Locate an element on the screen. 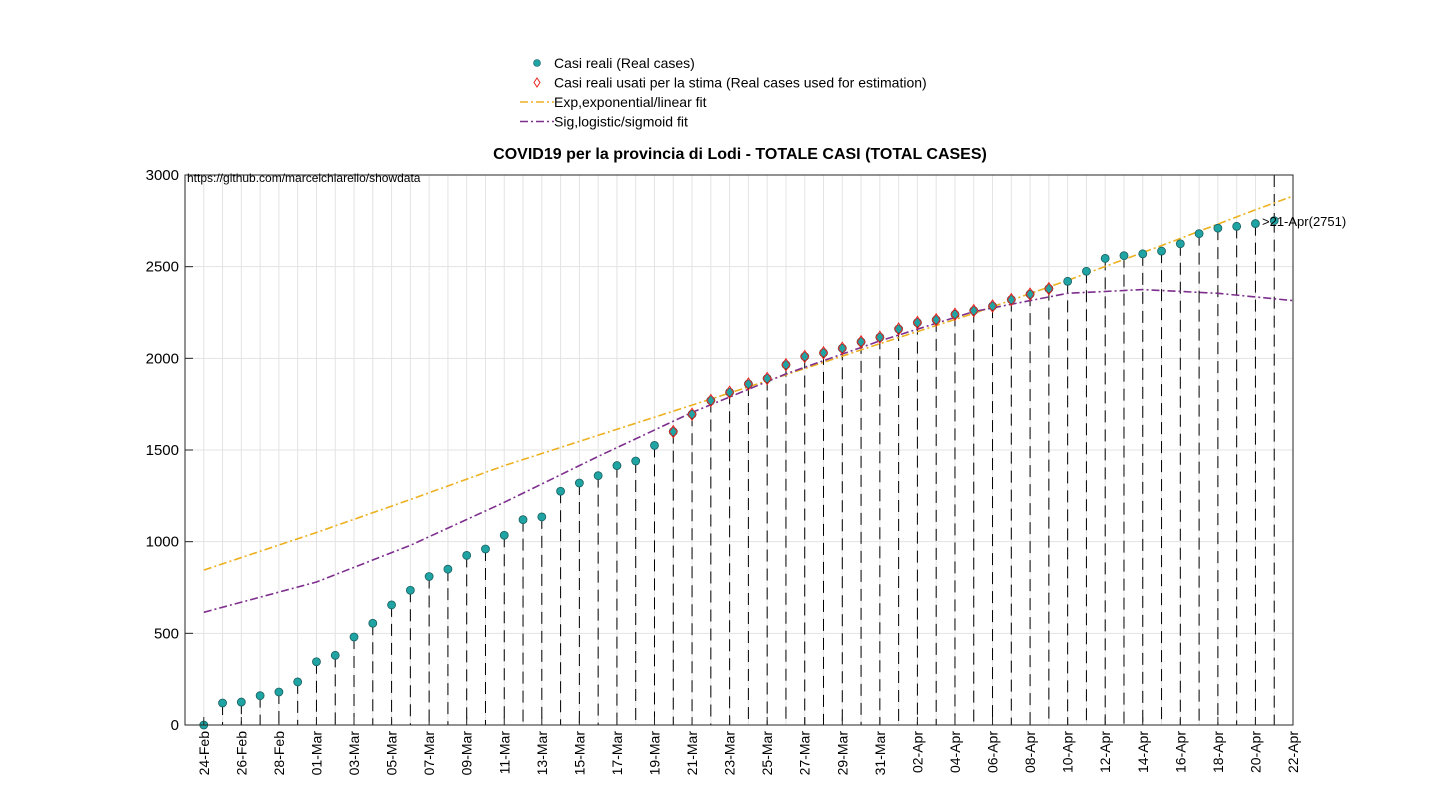 The image size is (1430, 805). x-tick-label: 21-Mar is located at coordinates (692, 753).